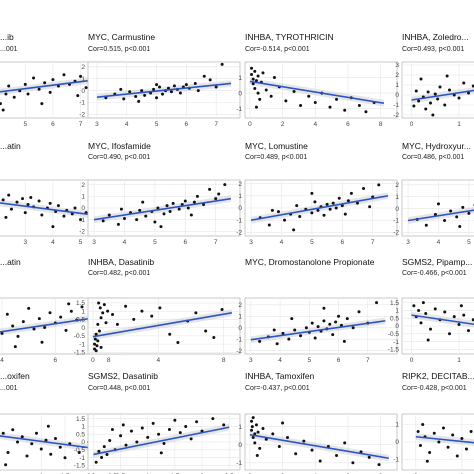 The height and width of the screenshot is (474, 474). I want to click on x-tick-label: 2, so click(283, 124).